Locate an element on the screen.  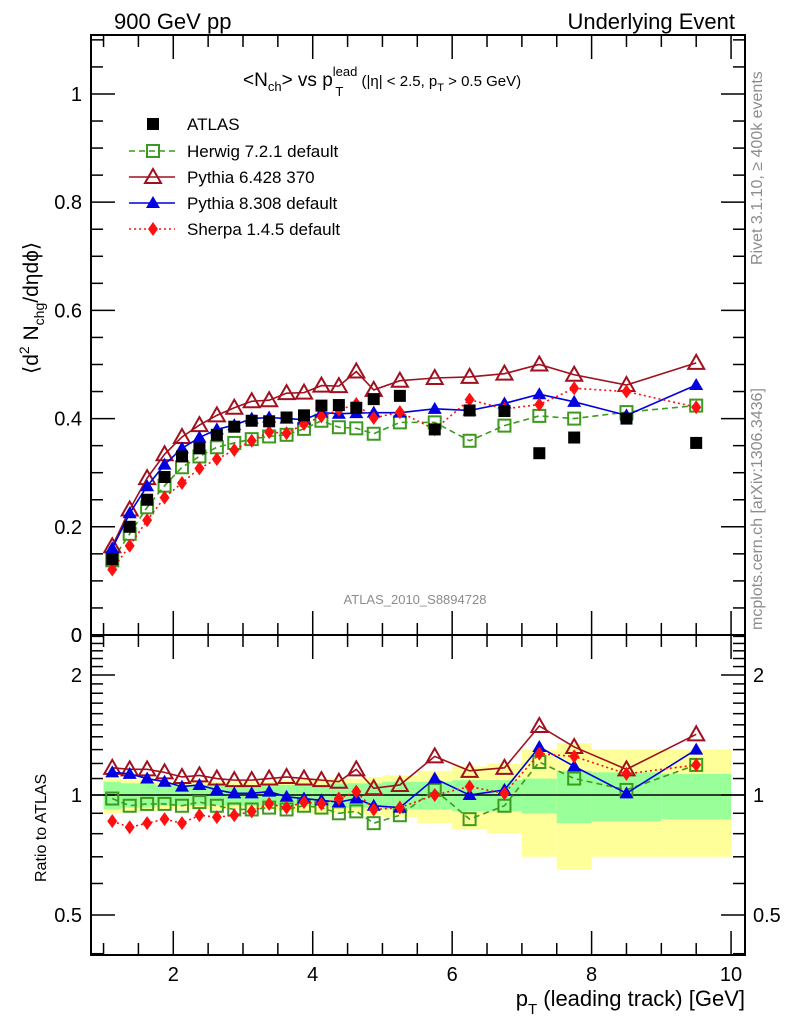
legend-item-herwig: Herwig 7.2.1 default is located at coordinates (233, 151).